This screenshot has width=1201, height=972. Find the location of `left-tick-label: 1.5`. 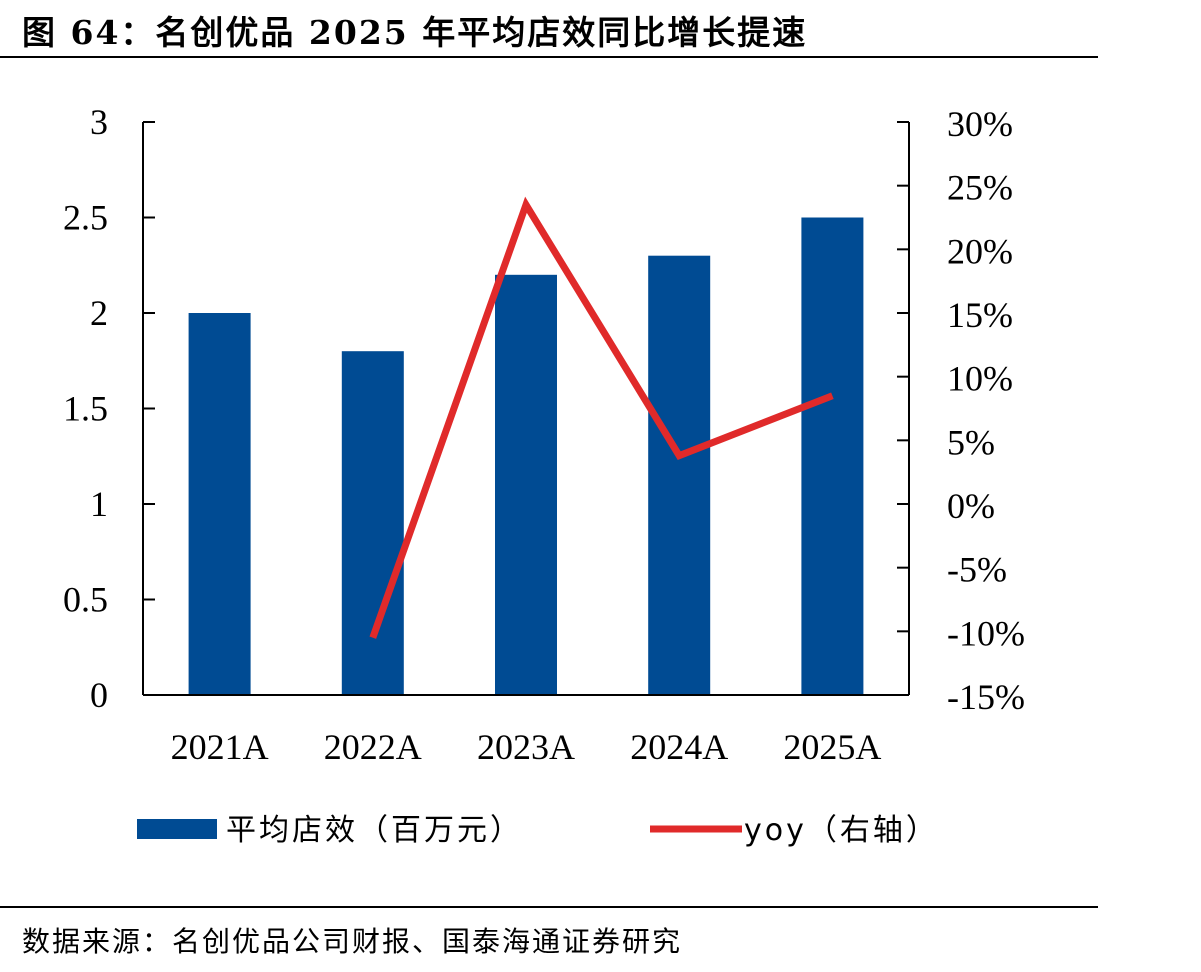

left-tick-label: 1.5 is located at coordinates (85, 409).